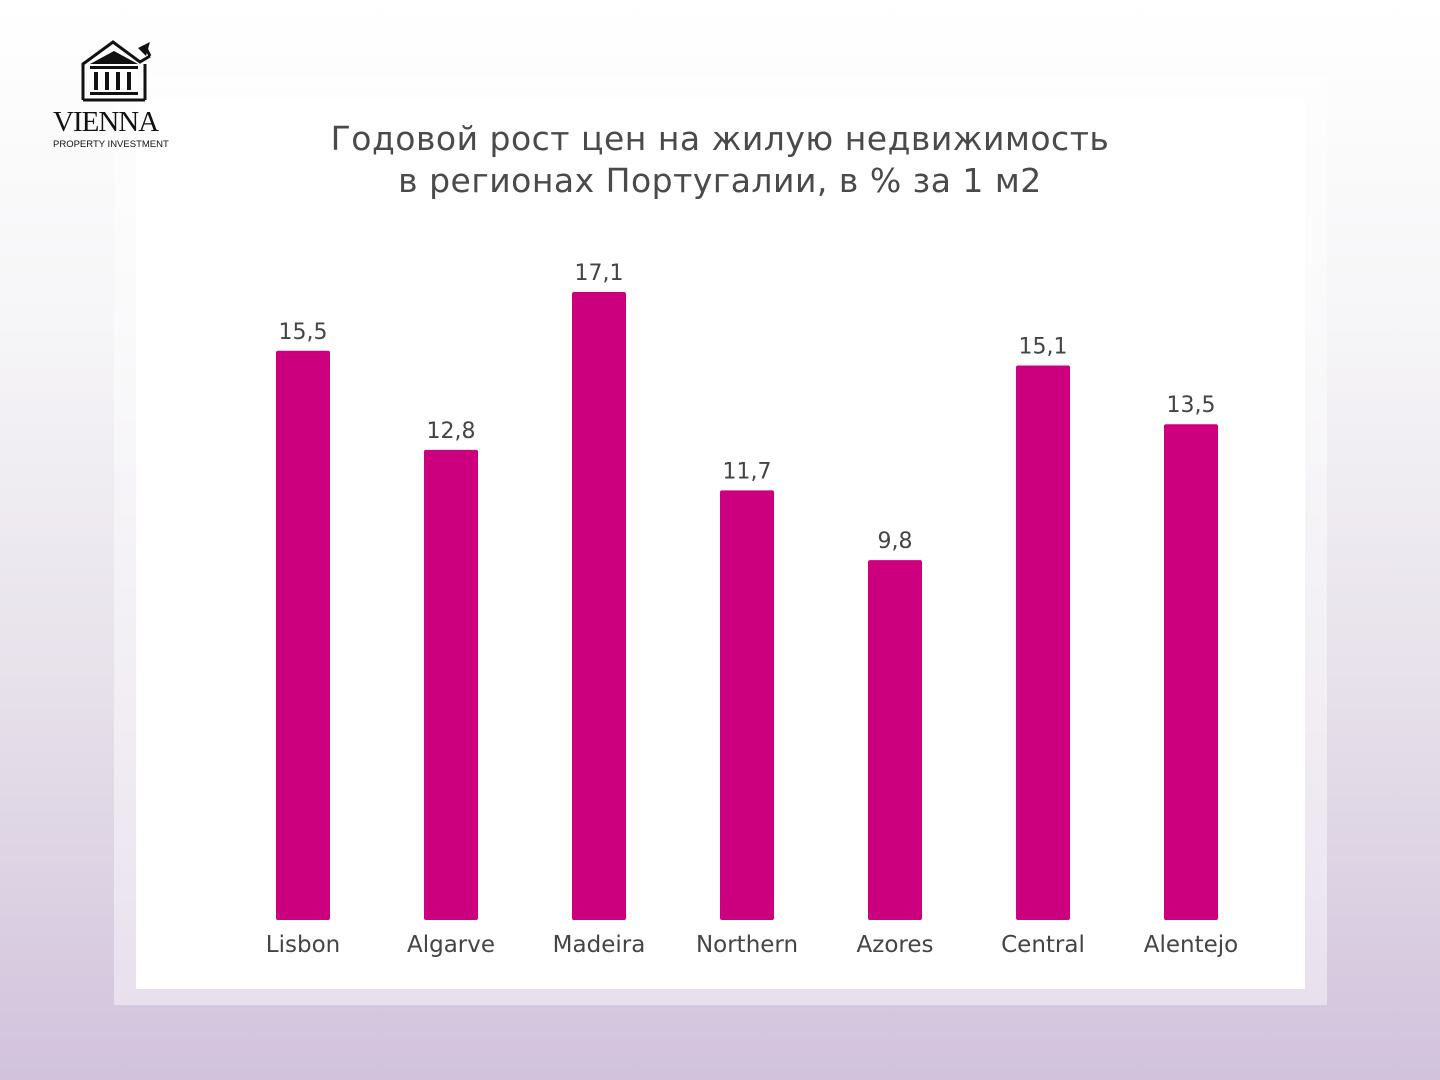 This screenshot has width=1440, height=1080. What do you see at coordinates (451, 431) in the screenshot?
I see `value-label-algarve: 12,8` at bounding box center [451, 431].